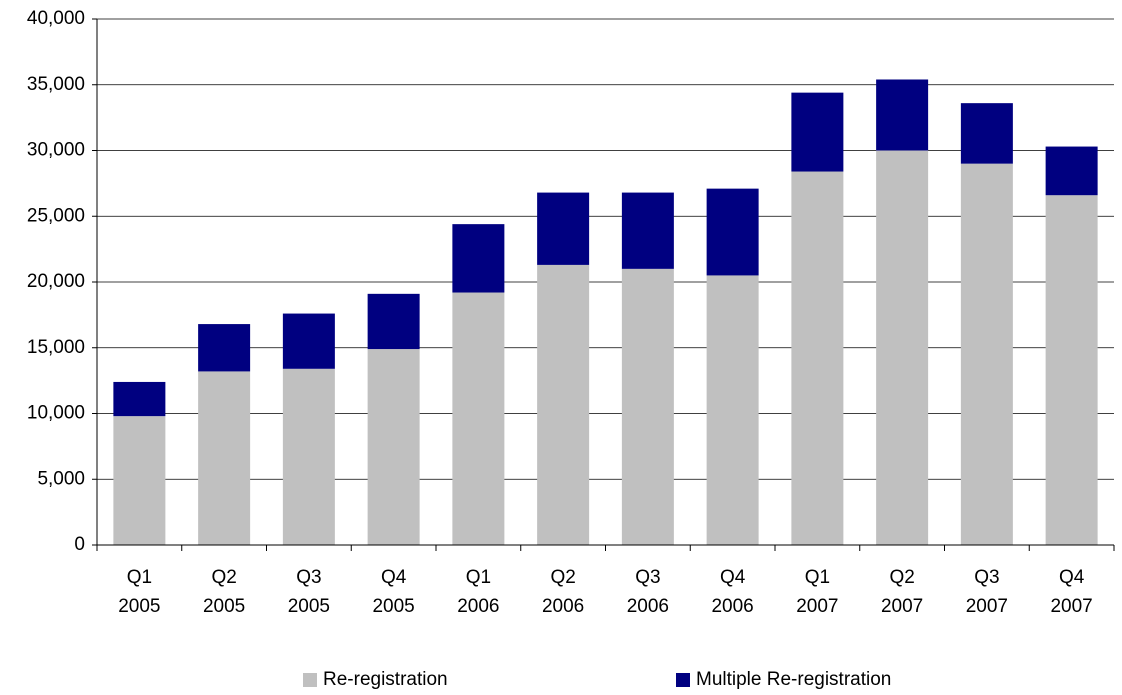  I want to click on y-tick-label: 30,000, so click(56, 150).